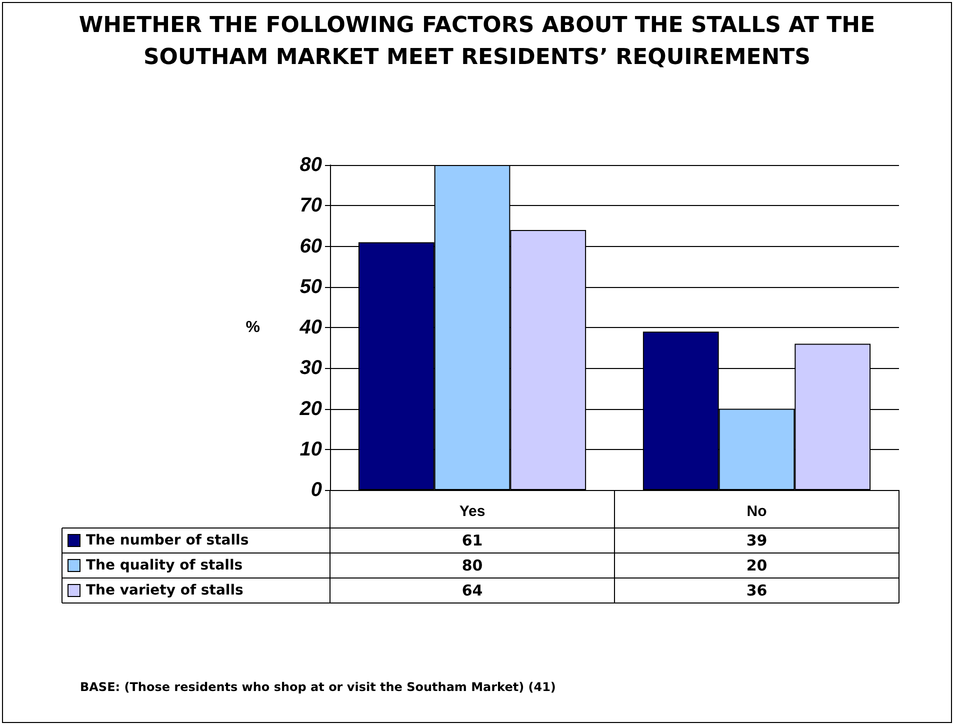 The image size is (954, 725). Describe the element at coordinates (311, 287) in the screenshot. I see `y-tick-label: 50` at that location.